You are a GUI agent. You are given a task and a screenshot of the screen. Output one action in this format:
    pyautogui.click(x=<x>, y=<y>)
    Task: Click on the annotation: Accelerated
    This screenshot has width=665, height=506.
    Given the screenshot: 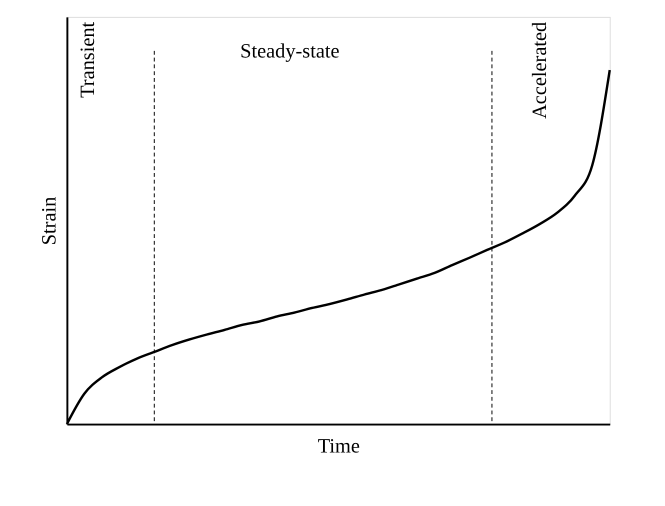 What is the action you would take?
    pyautogui.click(x=539, y=70)
    